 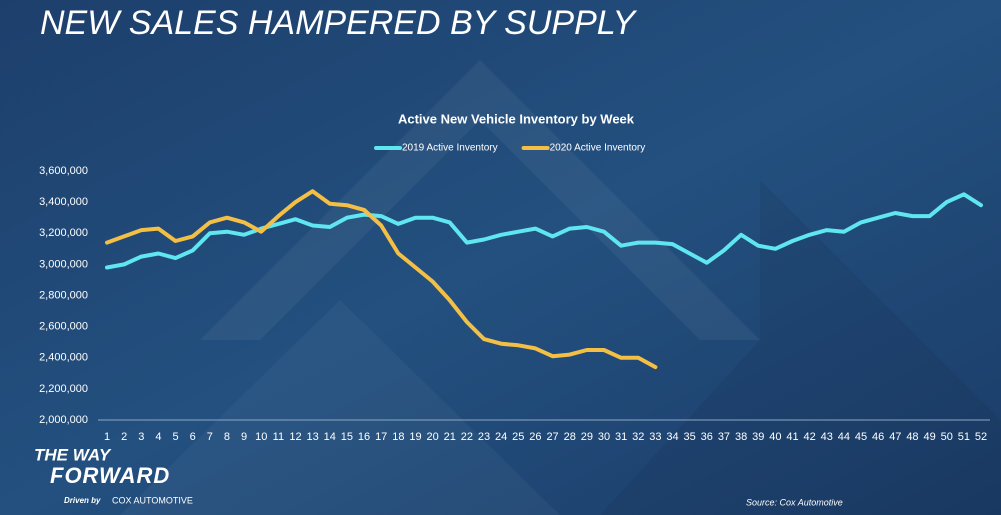 What do you see at coordinates (63, 264) in the screenshot?
I see `y-tick-label: 3,000,000` at bounding box center [63, 264].